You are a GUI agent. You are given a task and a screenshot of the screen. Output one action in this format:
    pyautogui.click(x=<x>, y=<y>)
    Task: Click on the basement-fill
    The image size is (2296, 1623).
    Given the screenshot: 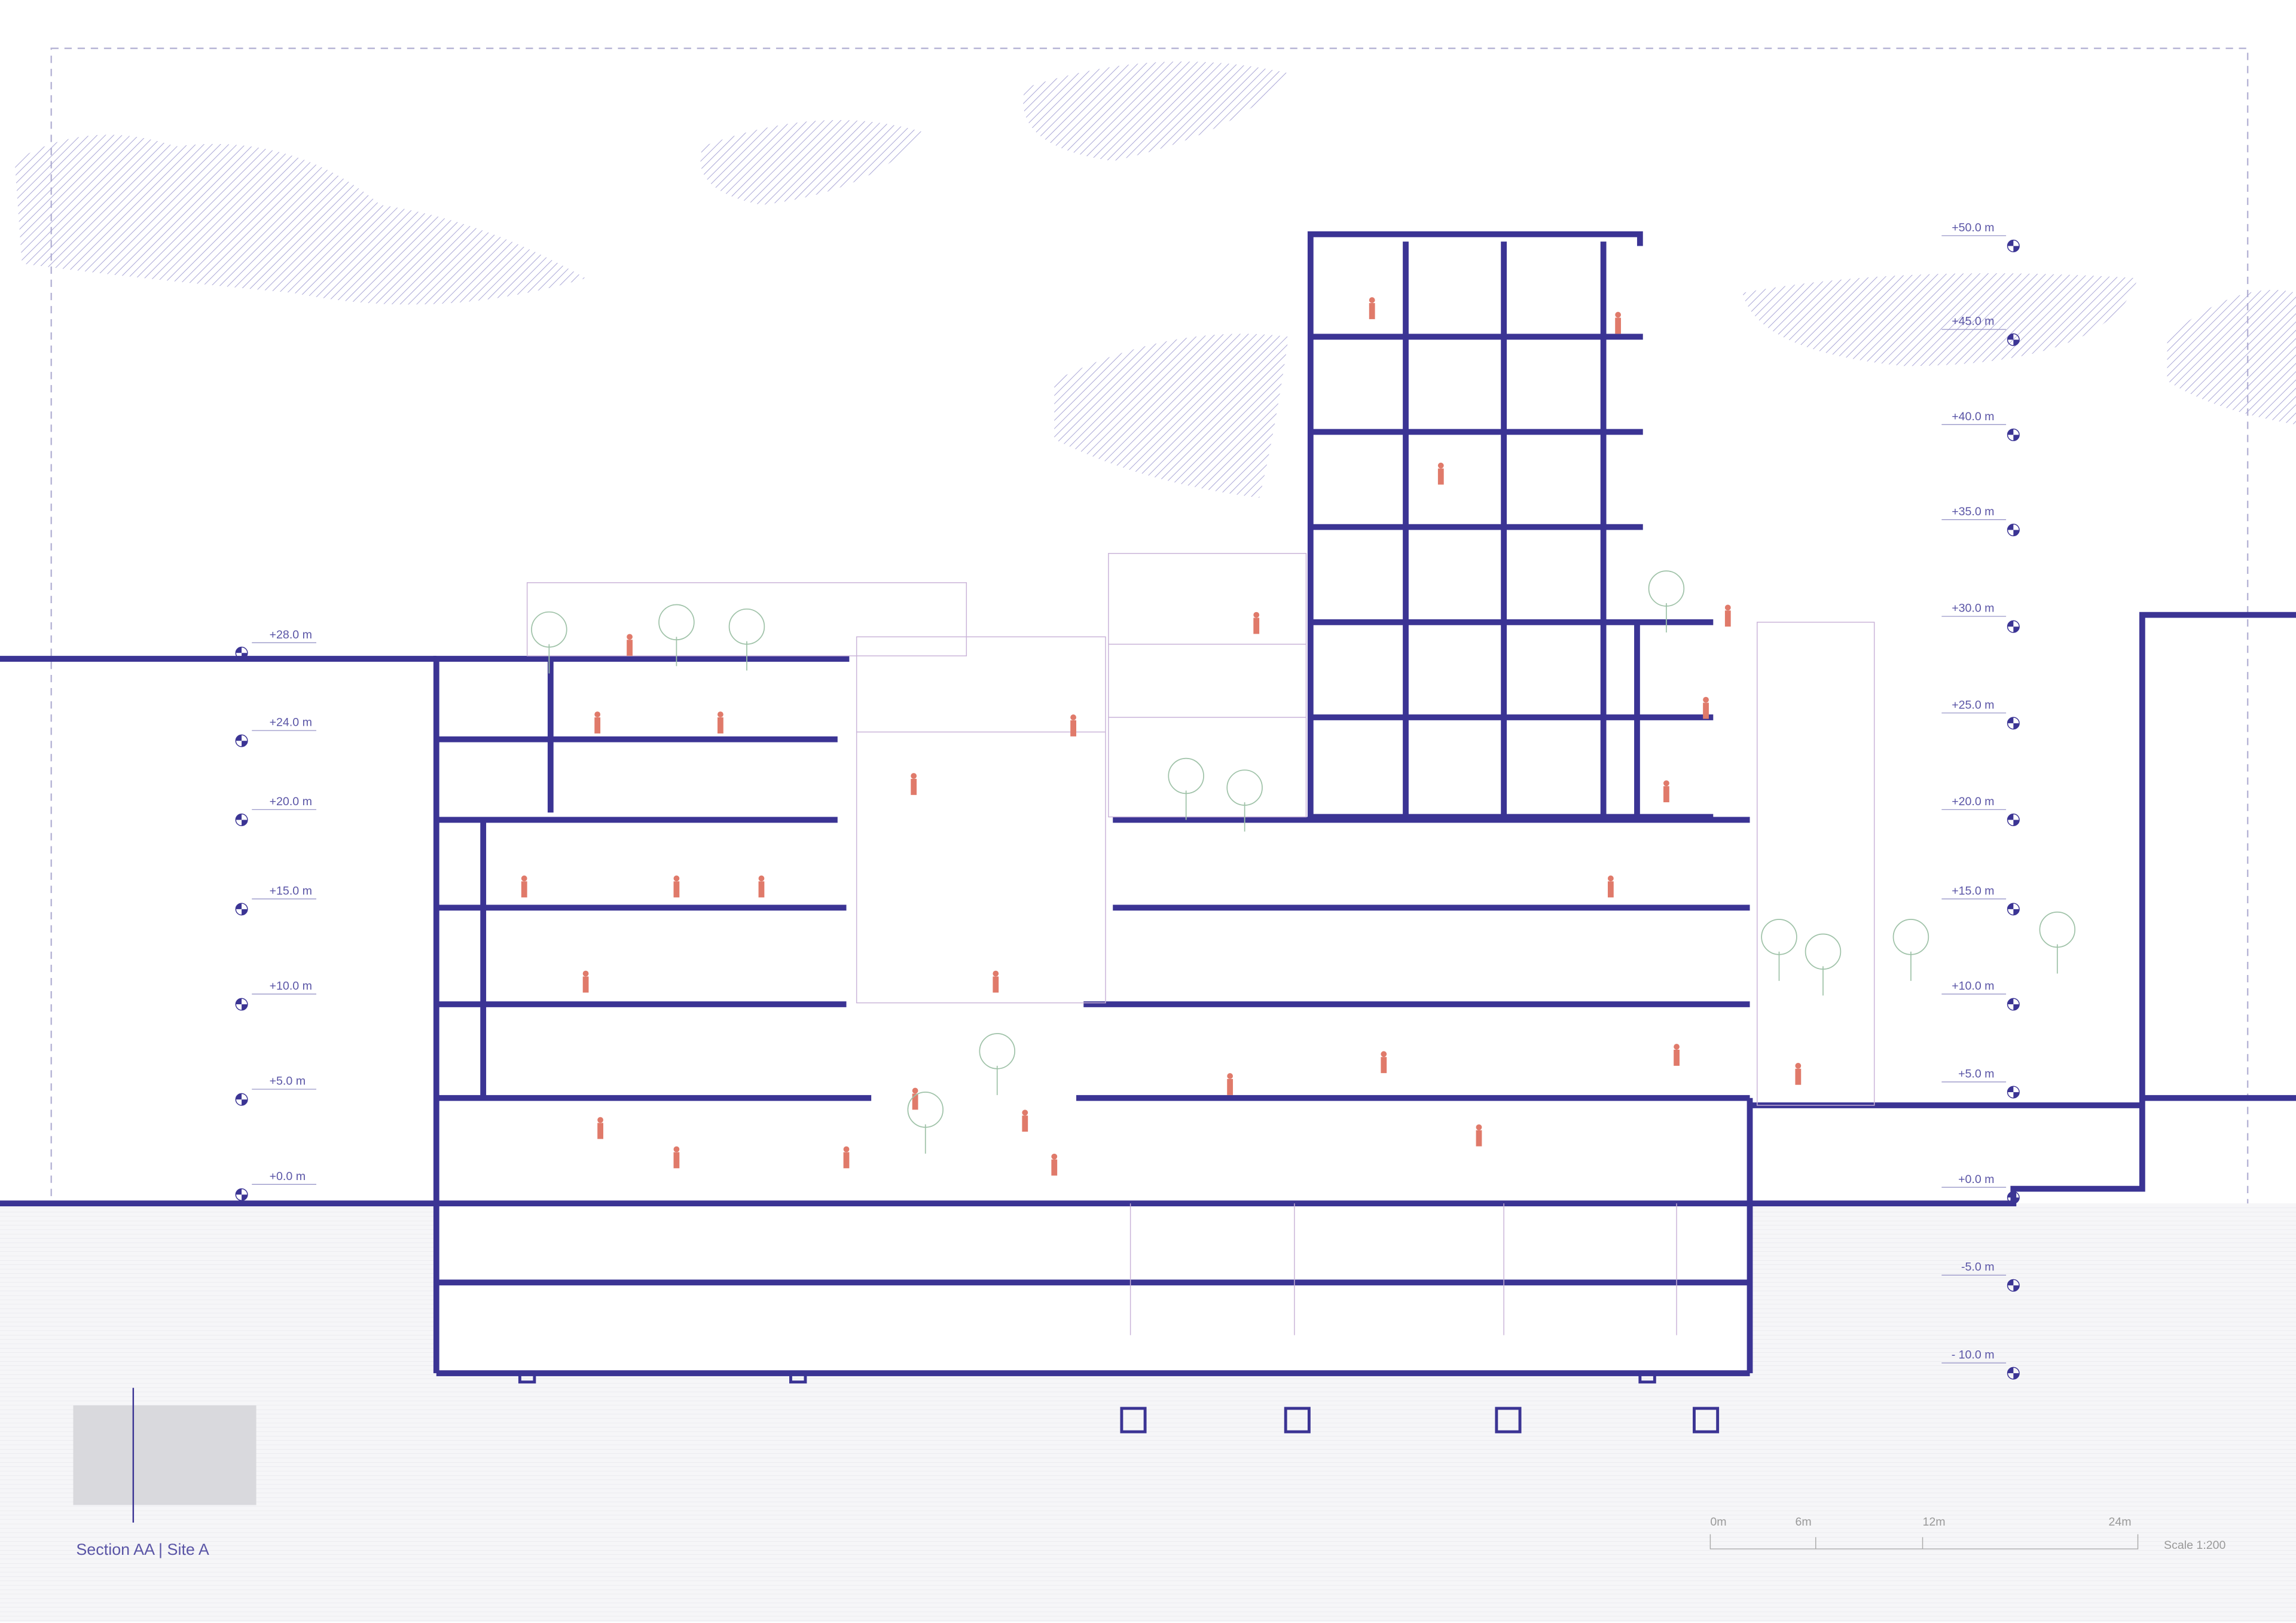 What is the action you would take?
    pyautogui.click(x=1093, y=1289)
    